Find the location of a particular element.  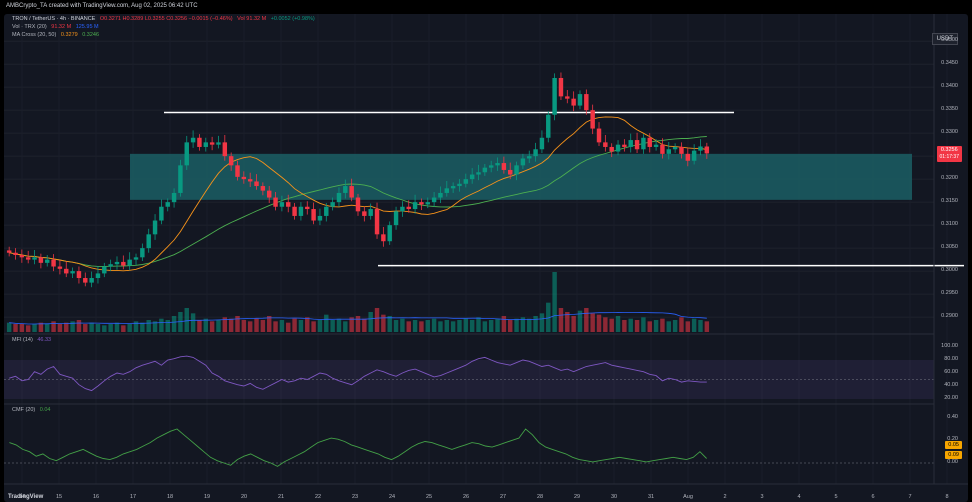

time-tick-label: 15 is located at coordinates (59, 497).